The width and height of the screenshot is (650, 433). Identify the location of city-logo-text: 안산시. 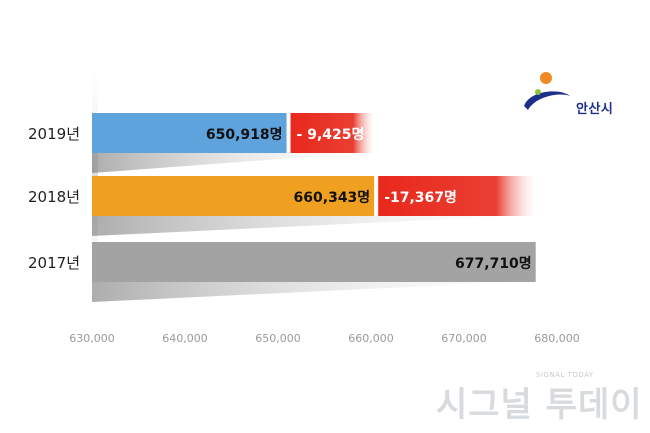
(595, 109).